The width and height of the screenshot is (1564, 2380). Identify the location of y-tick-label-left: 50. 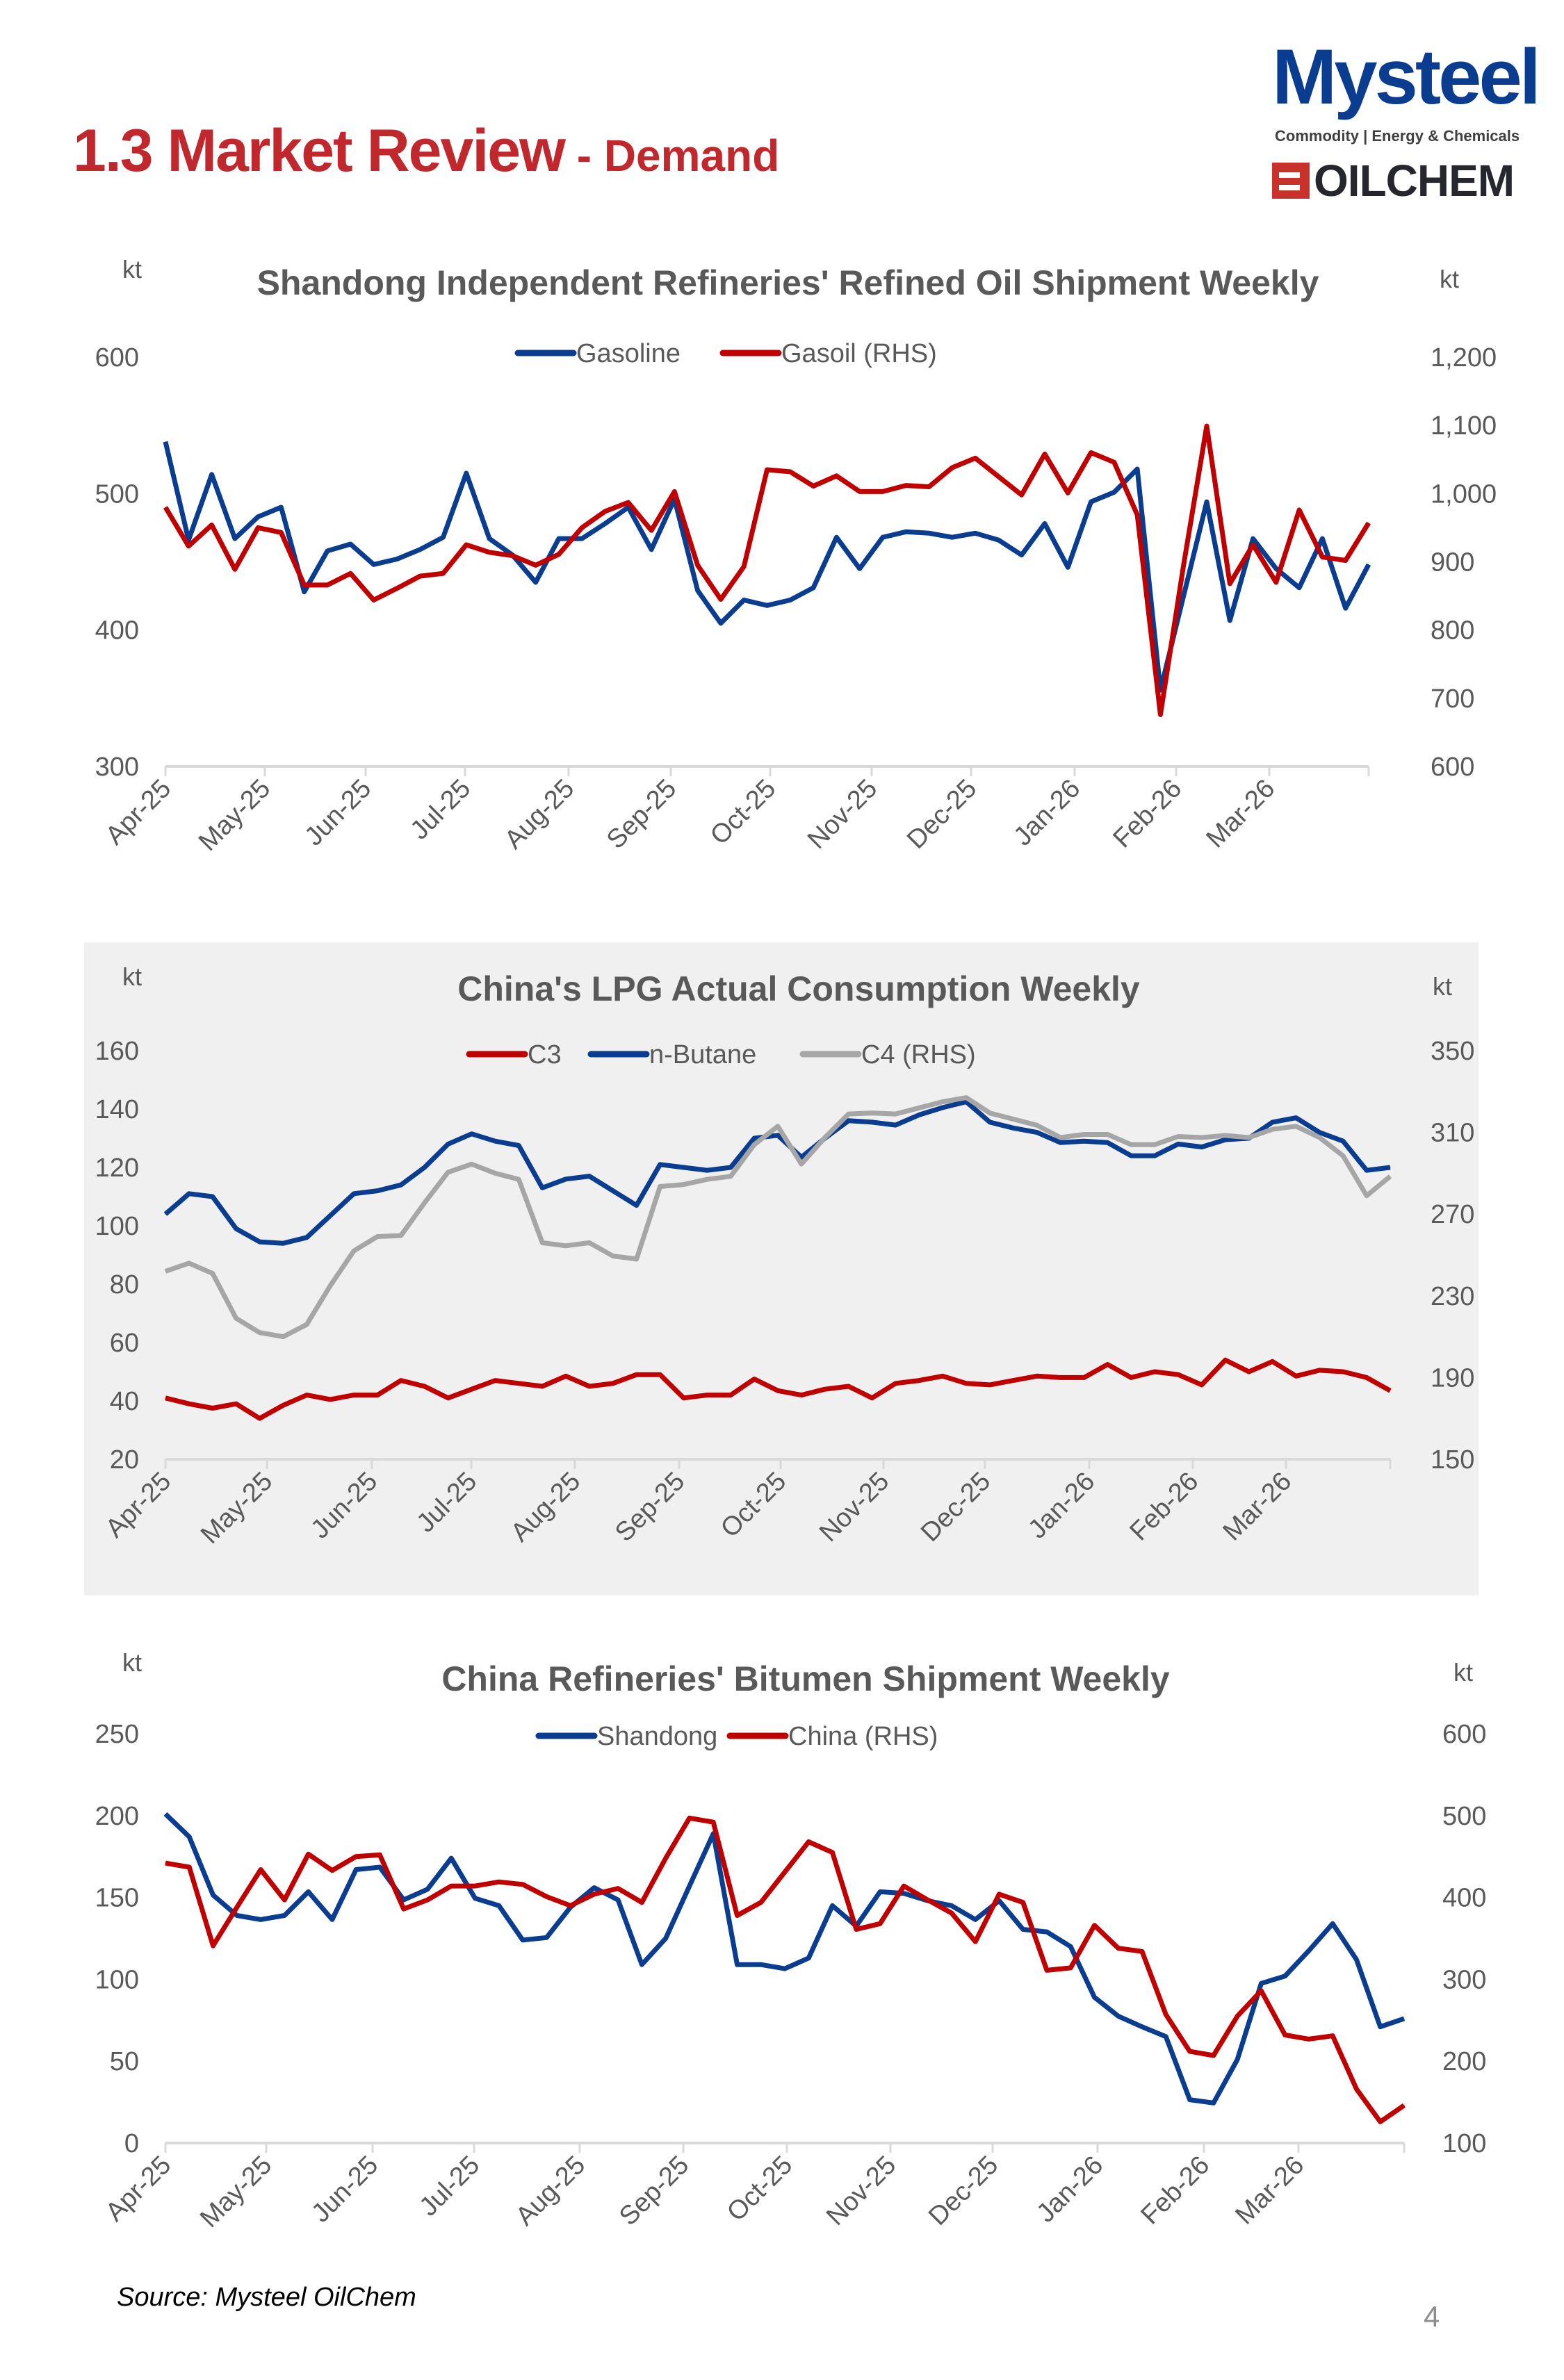
(124, 2061).